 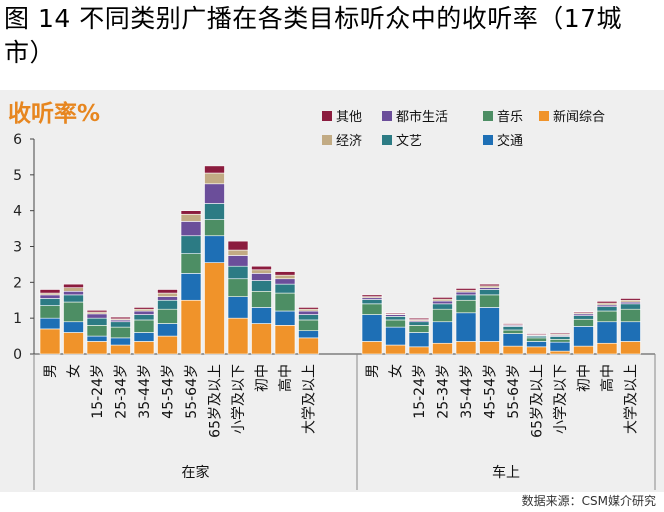 What do you see at coordinates (285, 378) in the screenshot?
I see `x-category-label: 高中` at bounding box center [285, 378].